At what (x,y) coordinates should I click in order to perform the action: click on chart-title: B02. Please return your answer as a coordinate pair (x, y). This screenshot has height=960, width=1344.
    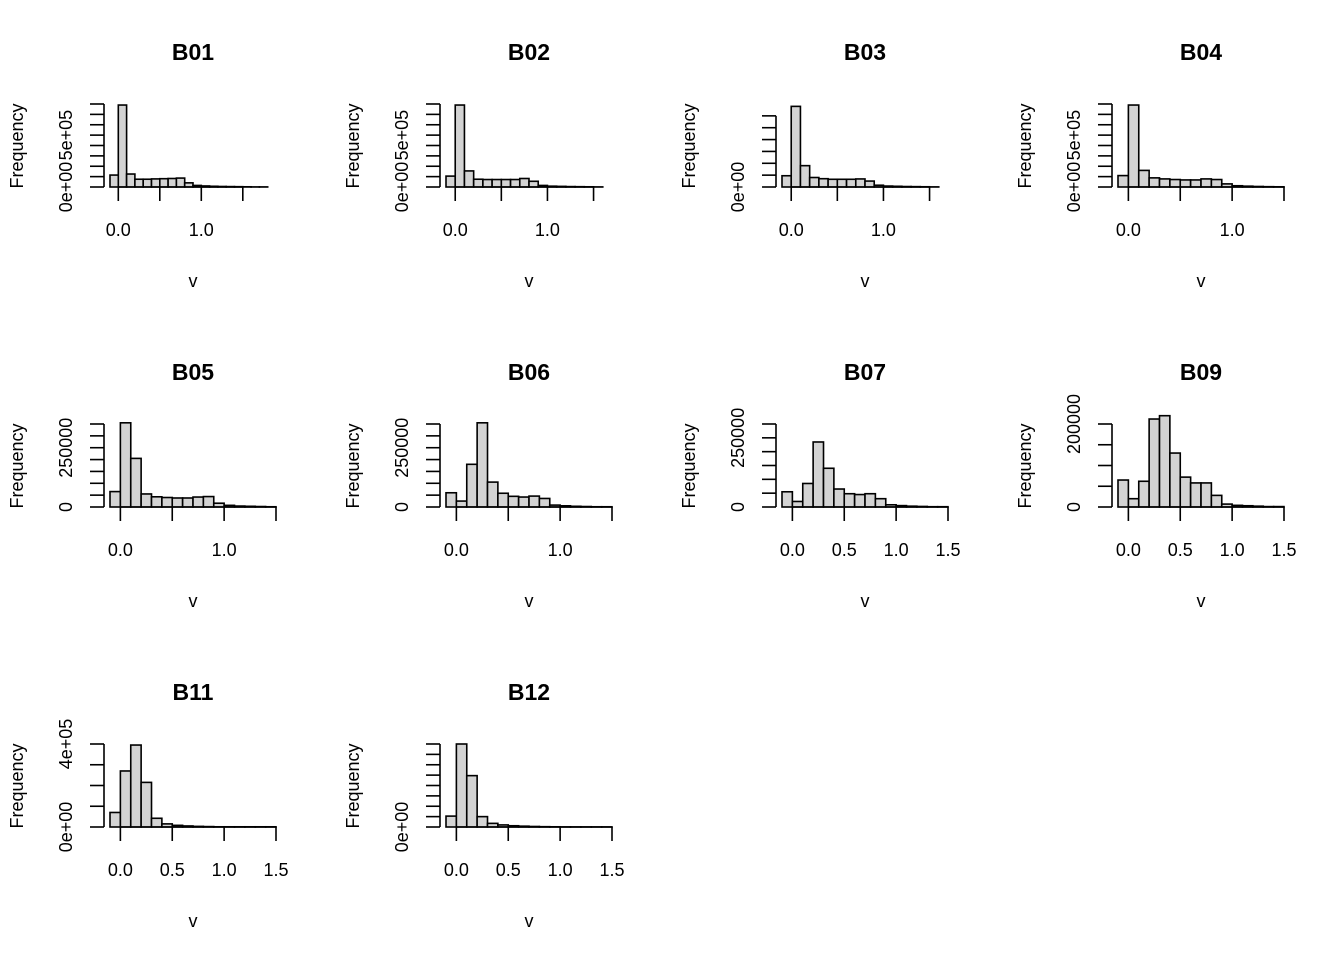
    Looking at the image, I should click on (529, 52).